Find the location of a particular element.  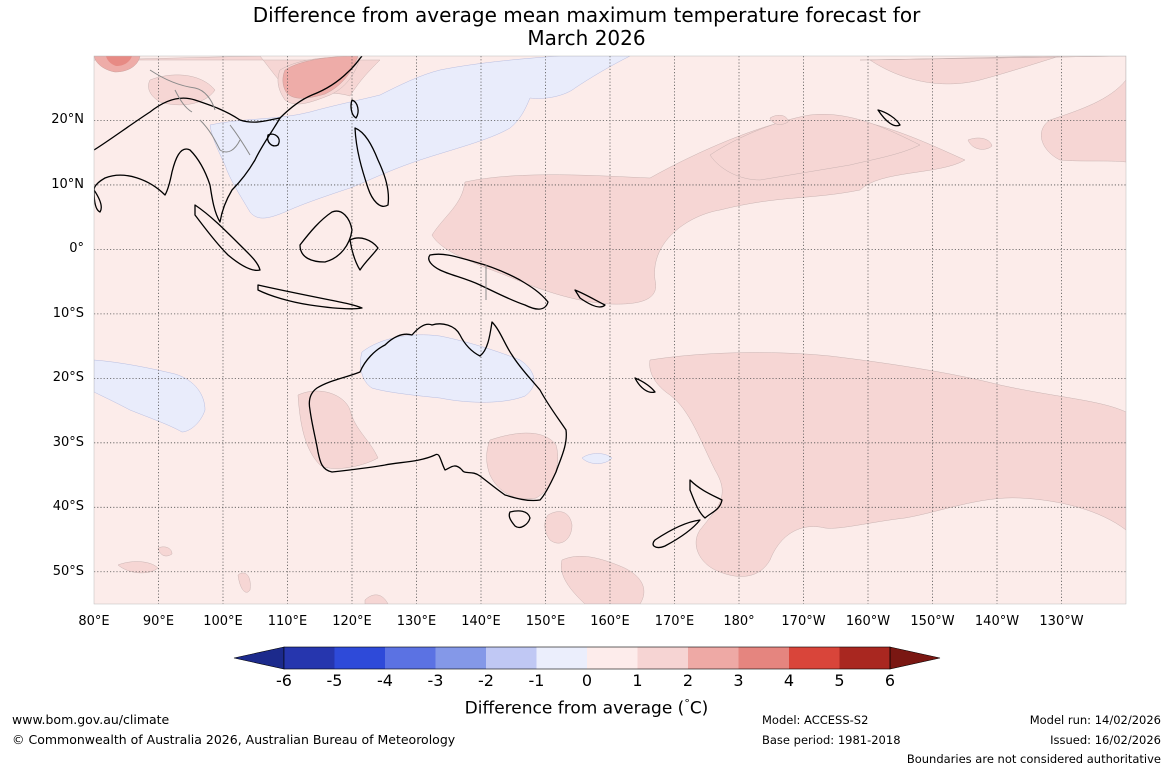

colorbar-tick-label: 3 is located at coordinates (738, 680).